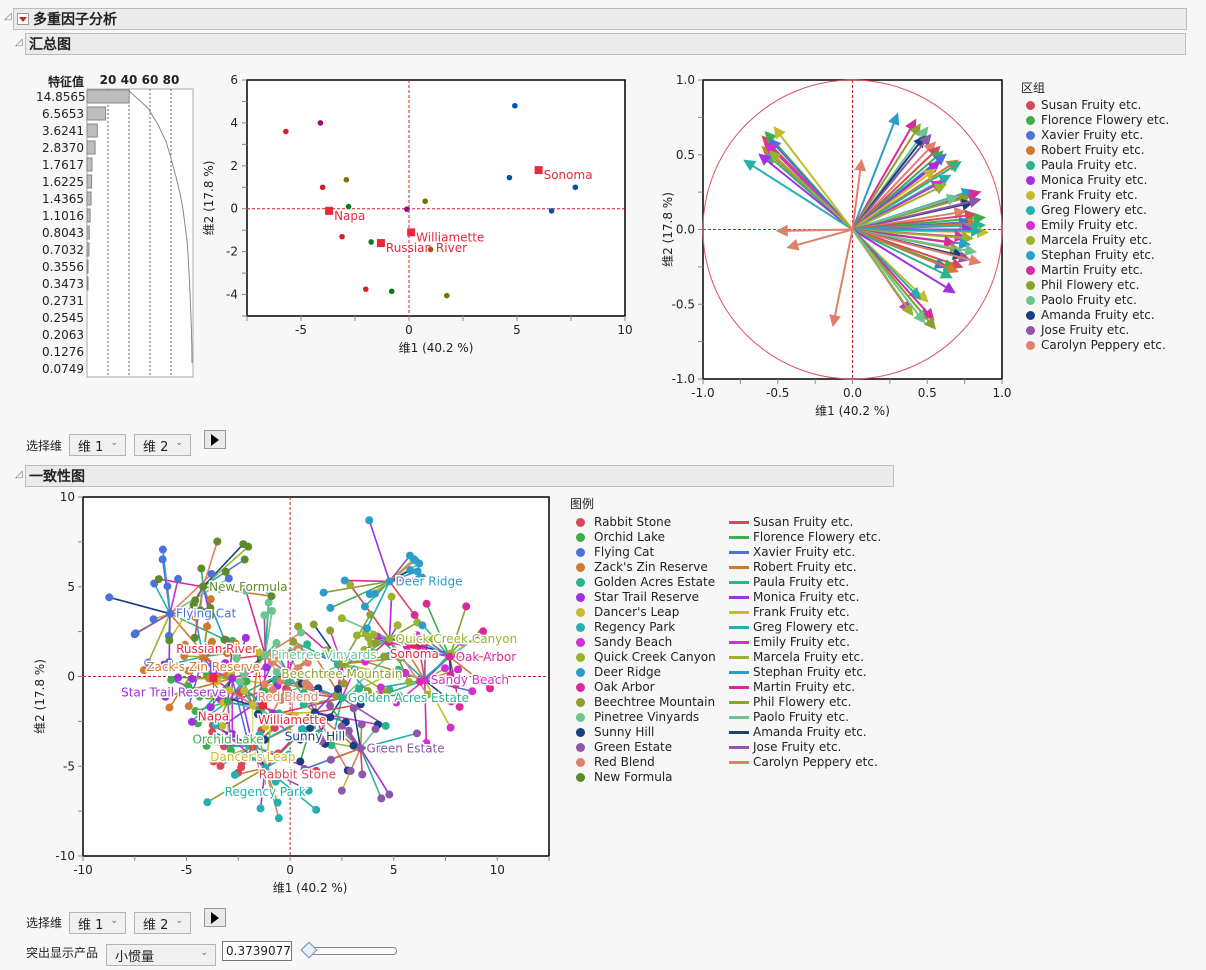 The width and height of the screenshot is (1206, 970). I want to click on apply-dims-arrow-button-bottom, so click(215, 917).